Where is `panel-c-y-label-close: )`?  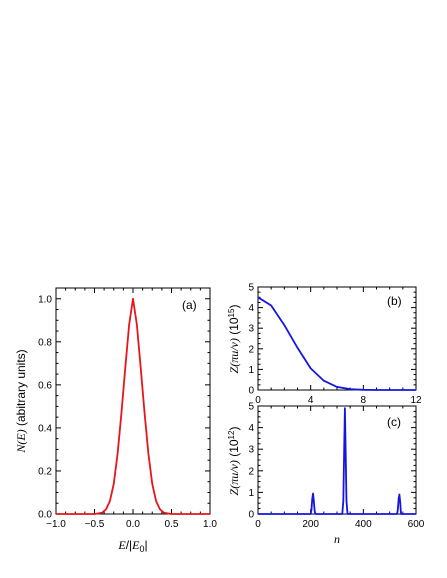 panel-c-y-label-close: ) is located at coordinates (234, 429).